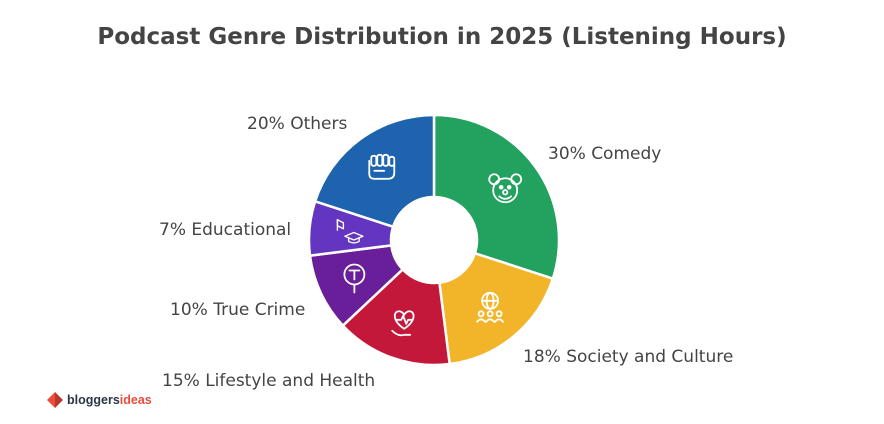 The width and height of the screenshot is (884, 424). What do you see at coordinates (55, 400) in the screenshot?
I see `logo-mark-icon` at bounding box center [55, 400].